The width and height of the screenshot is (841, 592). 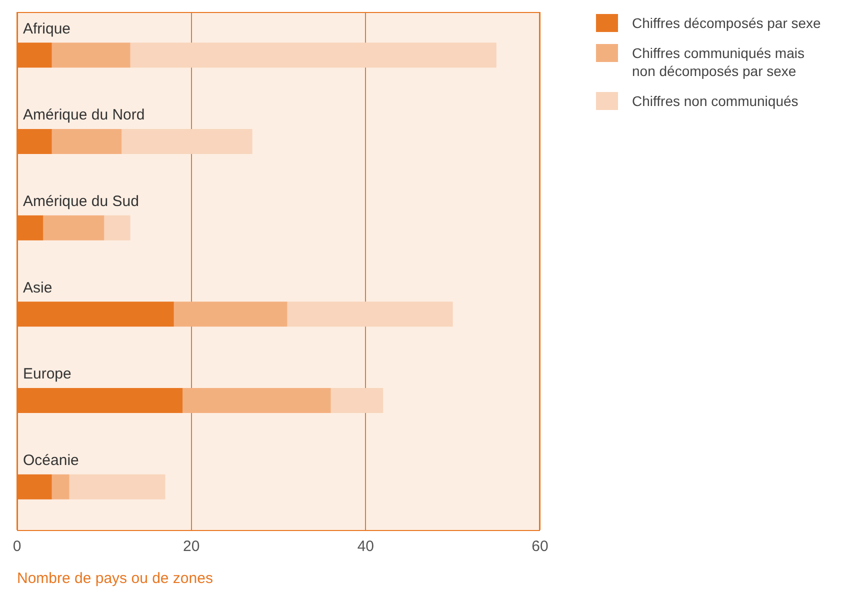 What do you see at coordinates (115, 579) in the screenshot?
I see `x-axis-title: Nombre de pays ou de zones` at bounding box center [115, 579].